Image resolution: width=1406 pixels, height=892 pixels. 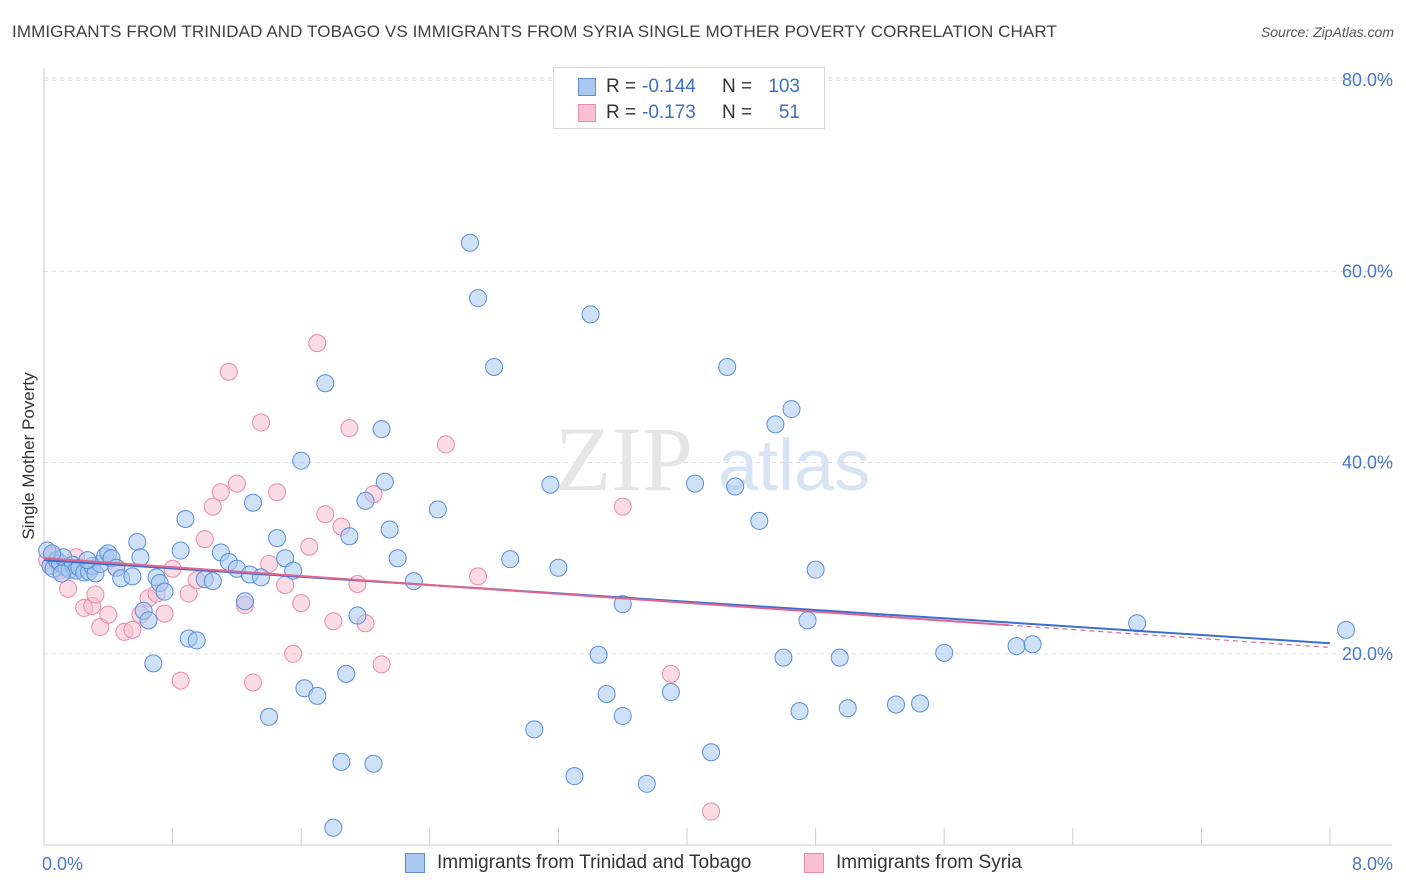 What do you see at coordinates (1367, 367) in the screenshot?
I see `y-tick-labels: 20.0% 40.0% 60.0% 80.0%` at bounding box center [1367, 367].